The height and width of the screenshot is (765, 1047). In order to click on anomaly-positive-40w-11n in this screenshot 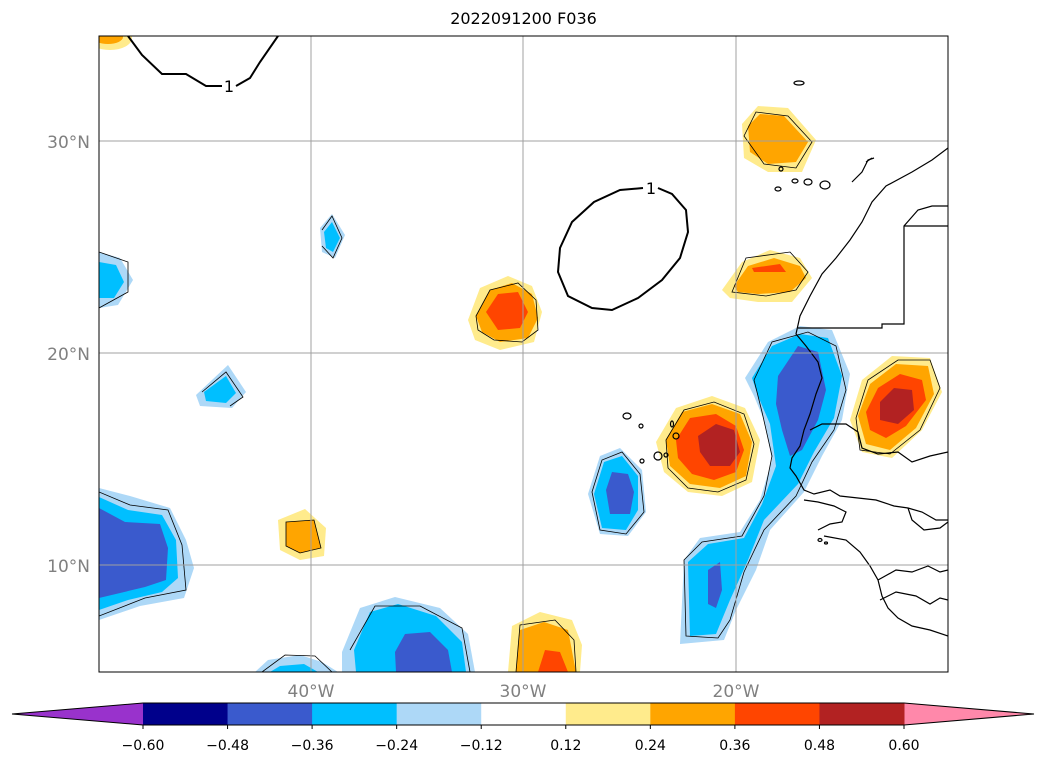, I will do `click(302, 534)`.